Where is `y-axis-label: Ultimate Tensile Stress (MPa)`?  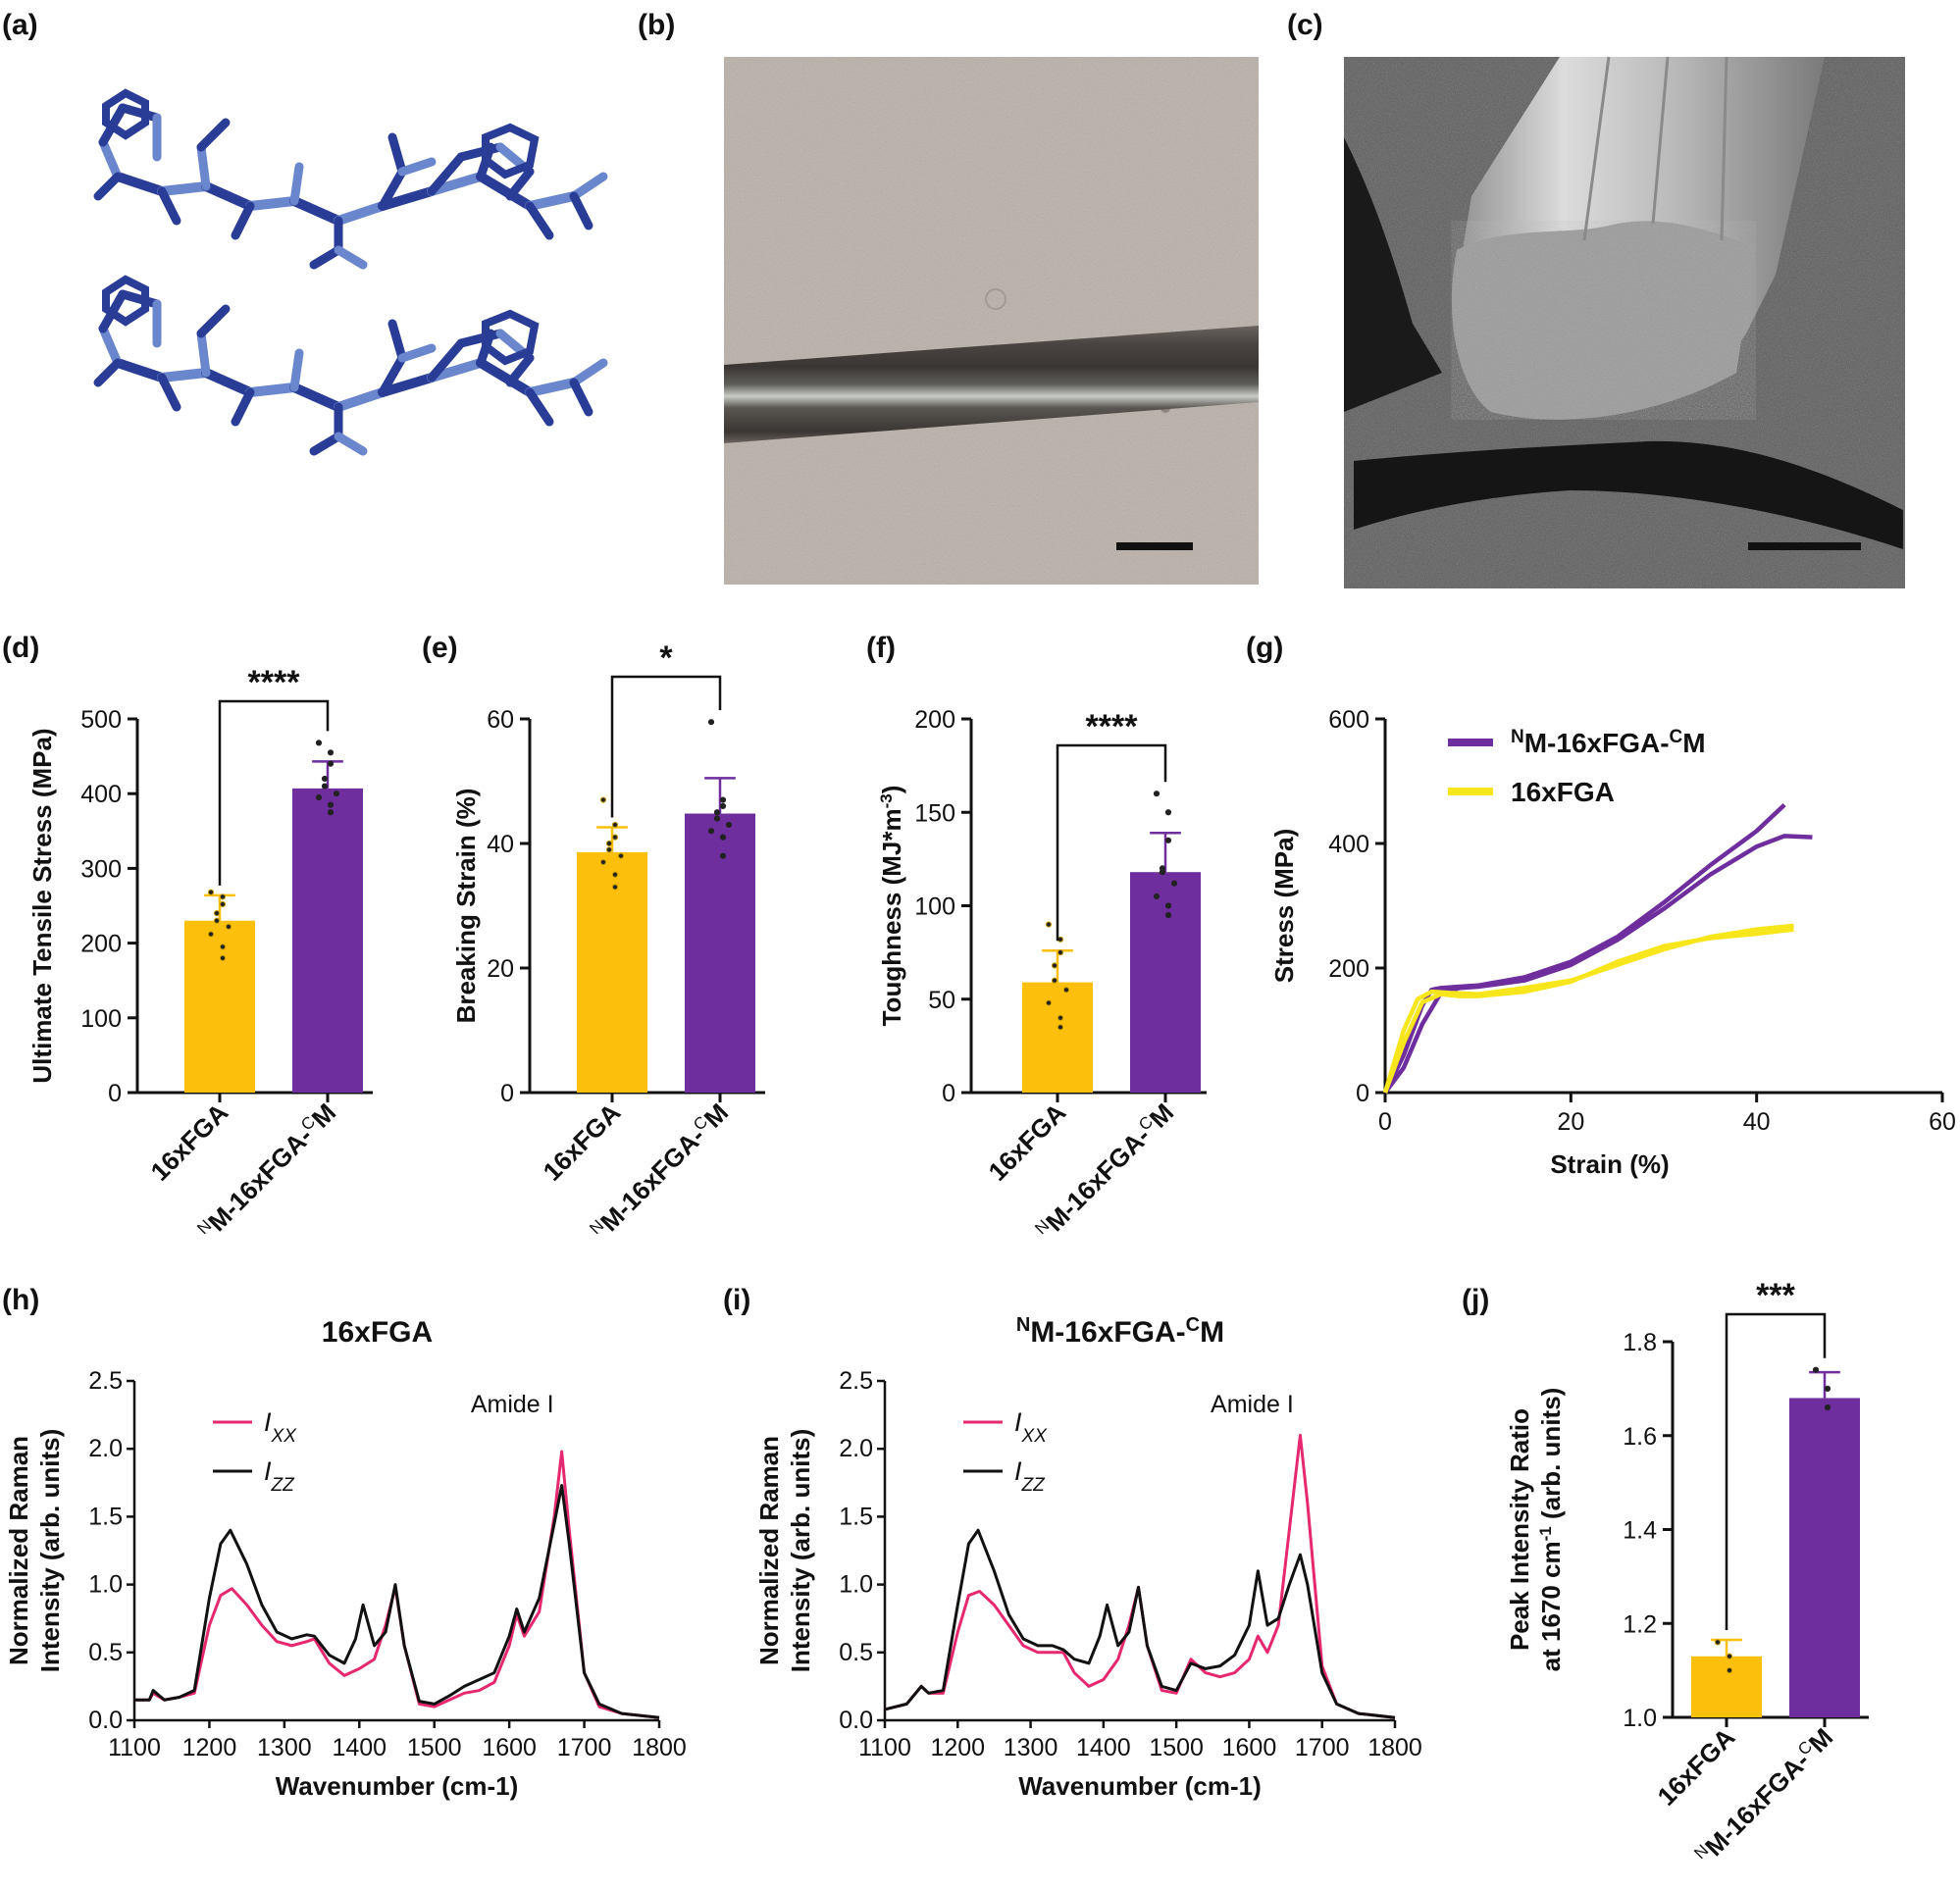
y-axis-label: Ultimate Tensile Stress (MPa) is located at coordinates (42, 905).